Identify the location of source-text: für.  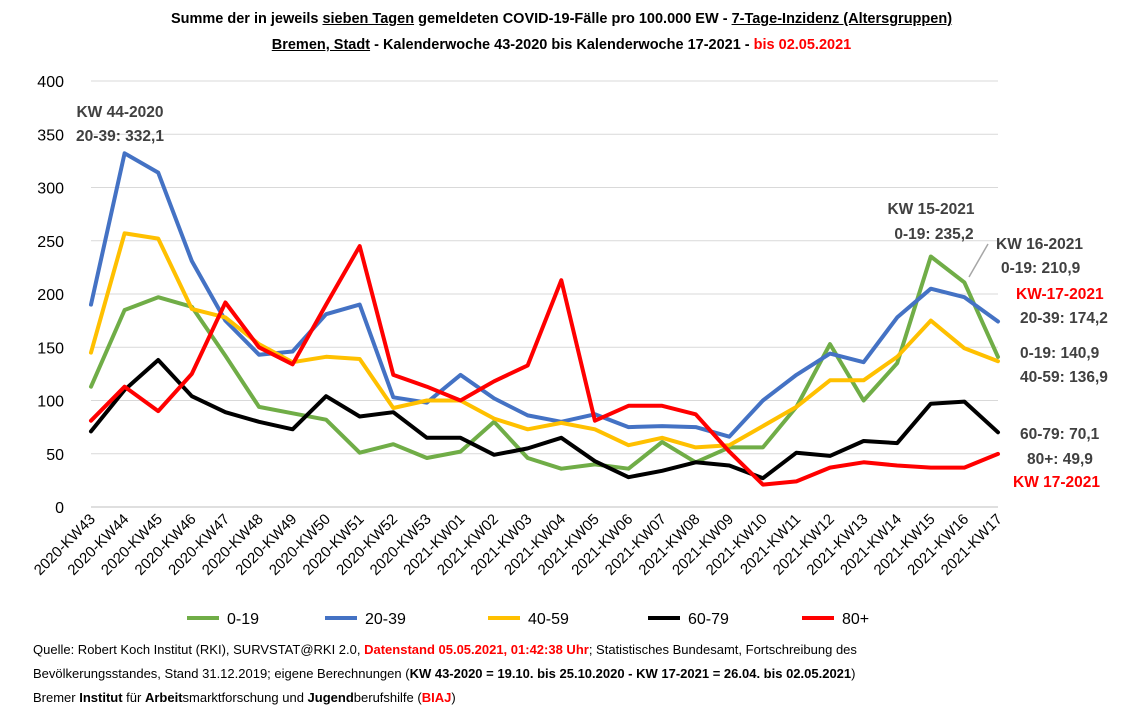
(133, 697).